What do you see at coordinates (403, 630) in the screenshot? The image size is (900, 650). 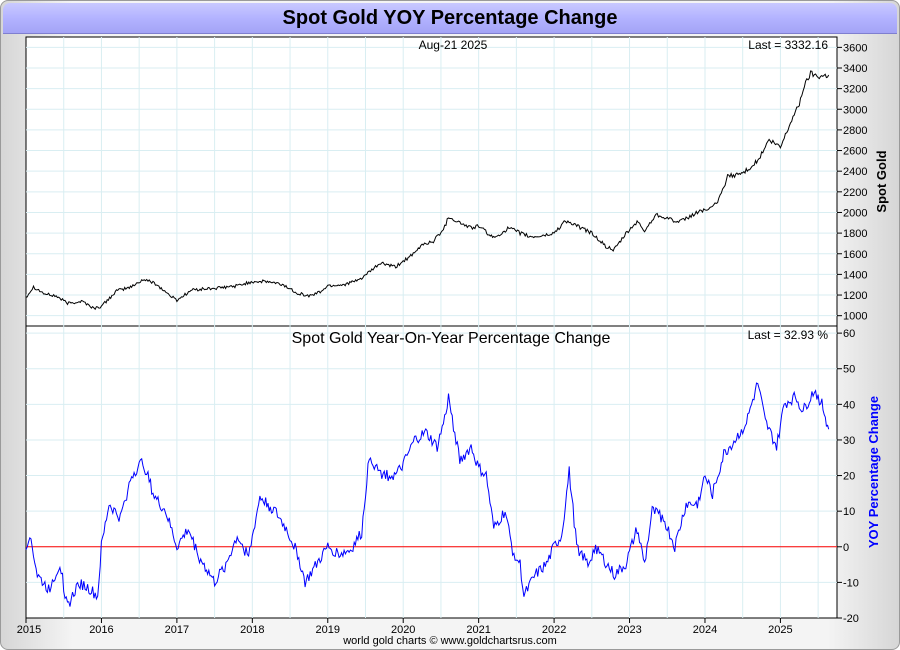 I see `x-tick-label: 2020` at bounding box center [403, 630].